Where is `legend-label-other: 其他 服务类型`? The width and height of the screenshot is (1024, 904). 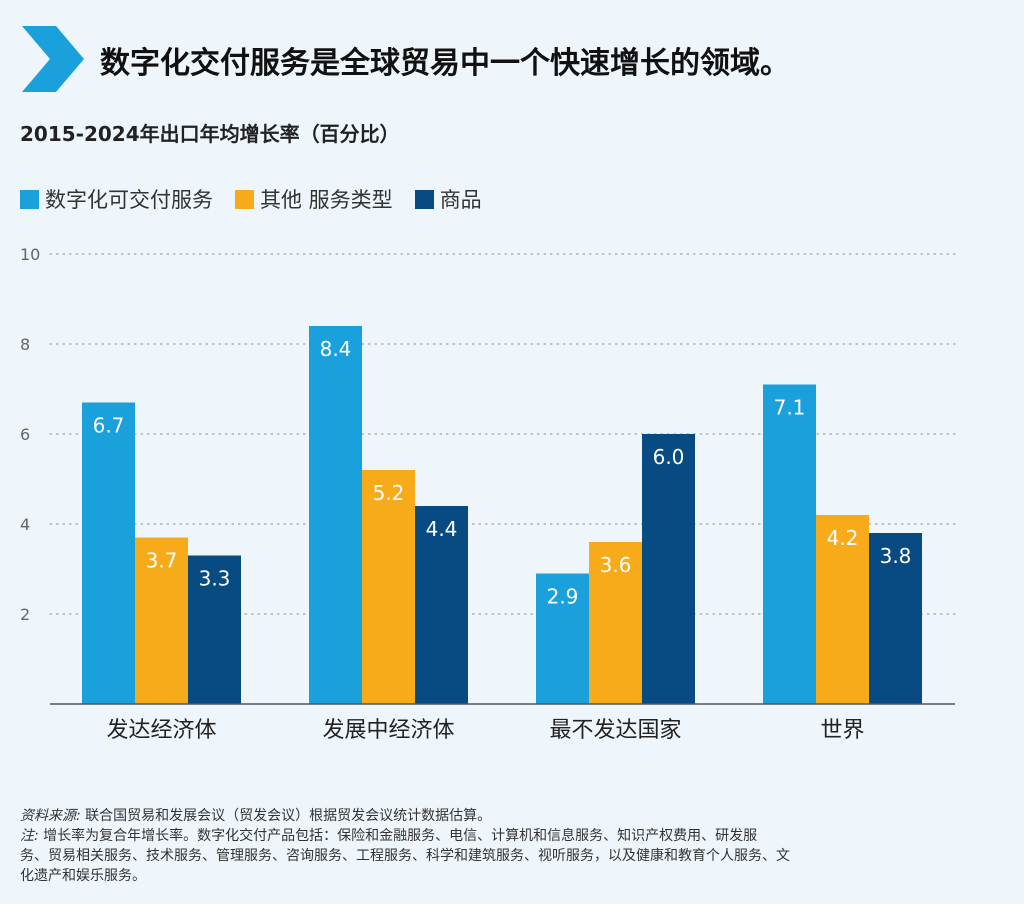
legend-label-other: 其他 服务类型 is located at coordinates (326, 200).